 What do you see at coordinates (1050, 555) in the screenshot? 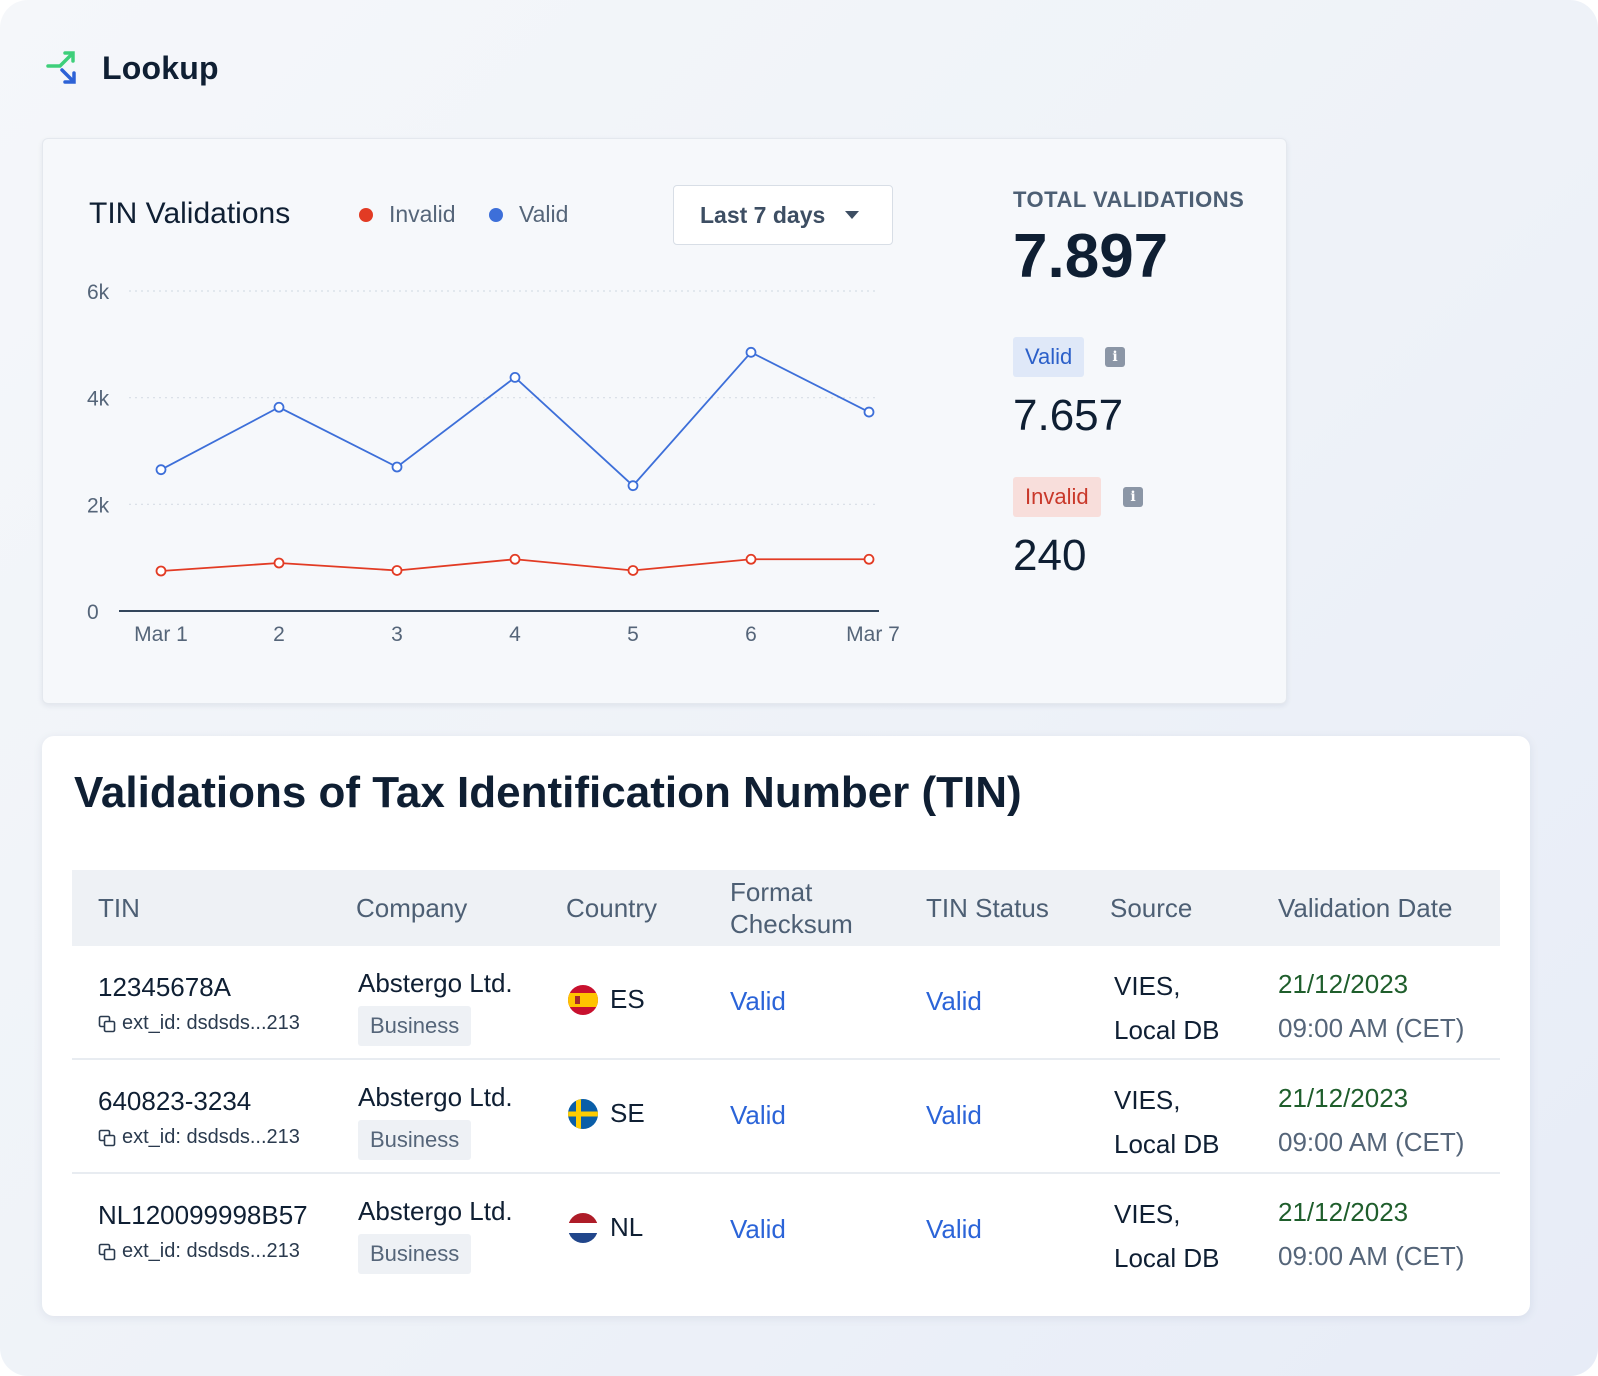
I see `invalid-count: 240` at bounding box center [1050, 555].